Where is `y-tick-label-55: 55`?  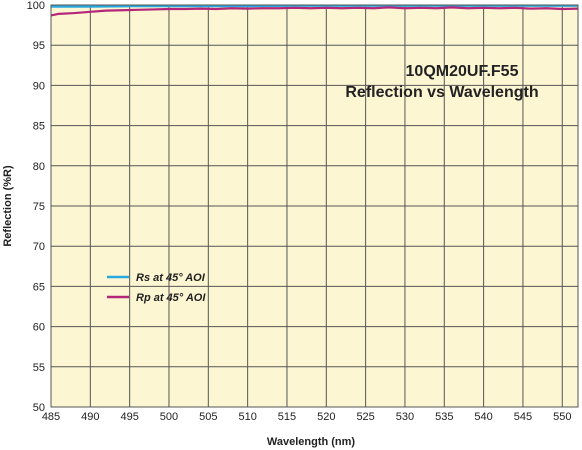
y-tick-label-55: 55 is located at coordinates (39, 368).